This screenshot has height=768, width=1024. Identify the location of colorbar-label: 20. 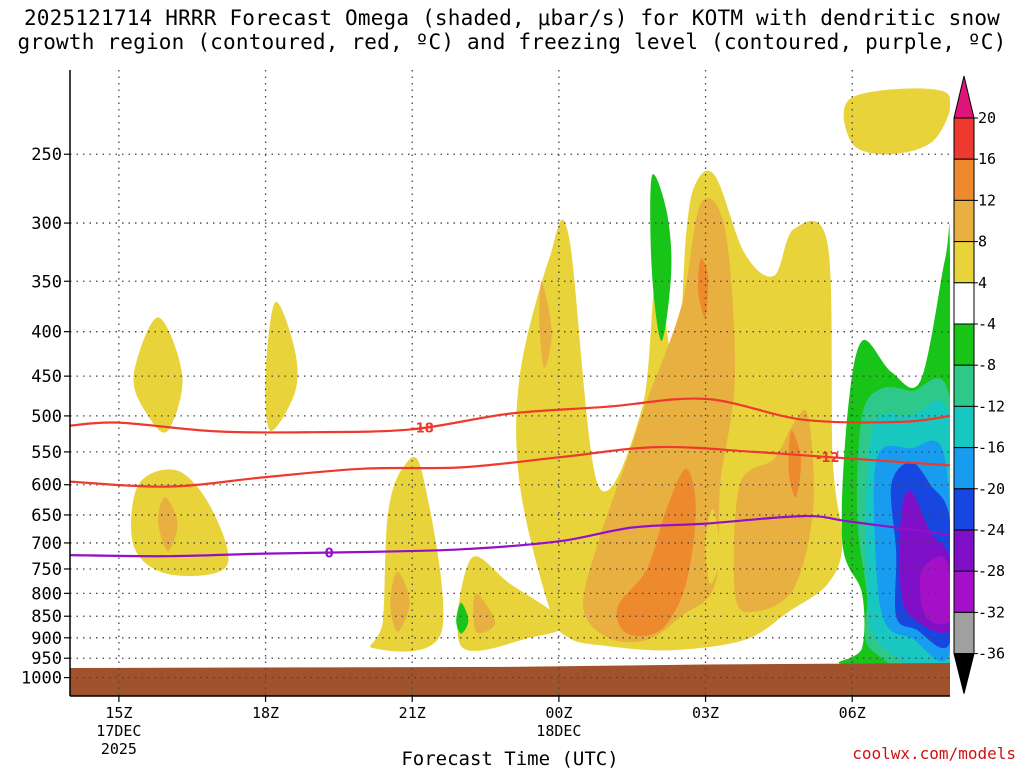
(987, 118).